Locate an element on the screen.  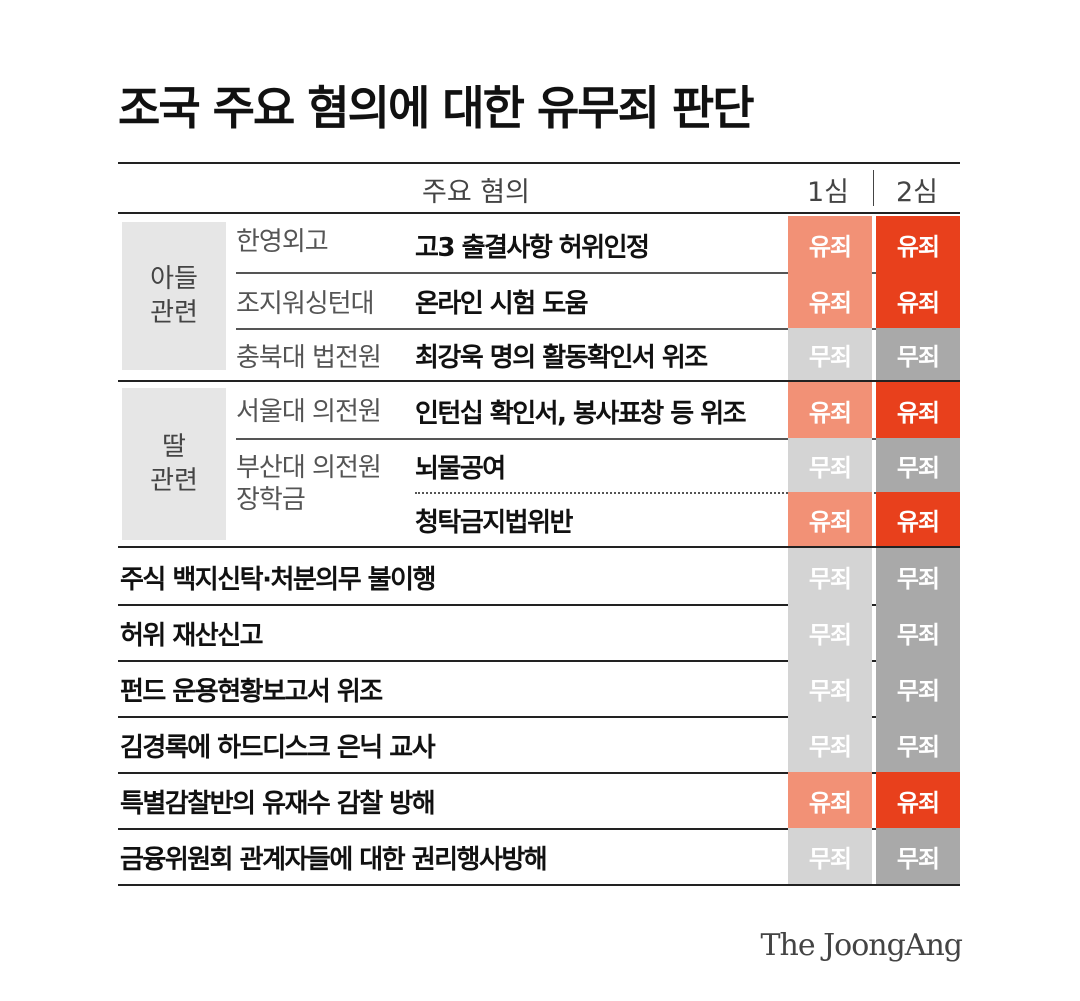
row-charge: 청탁금지법위반 is located at coordinates (494, 523).